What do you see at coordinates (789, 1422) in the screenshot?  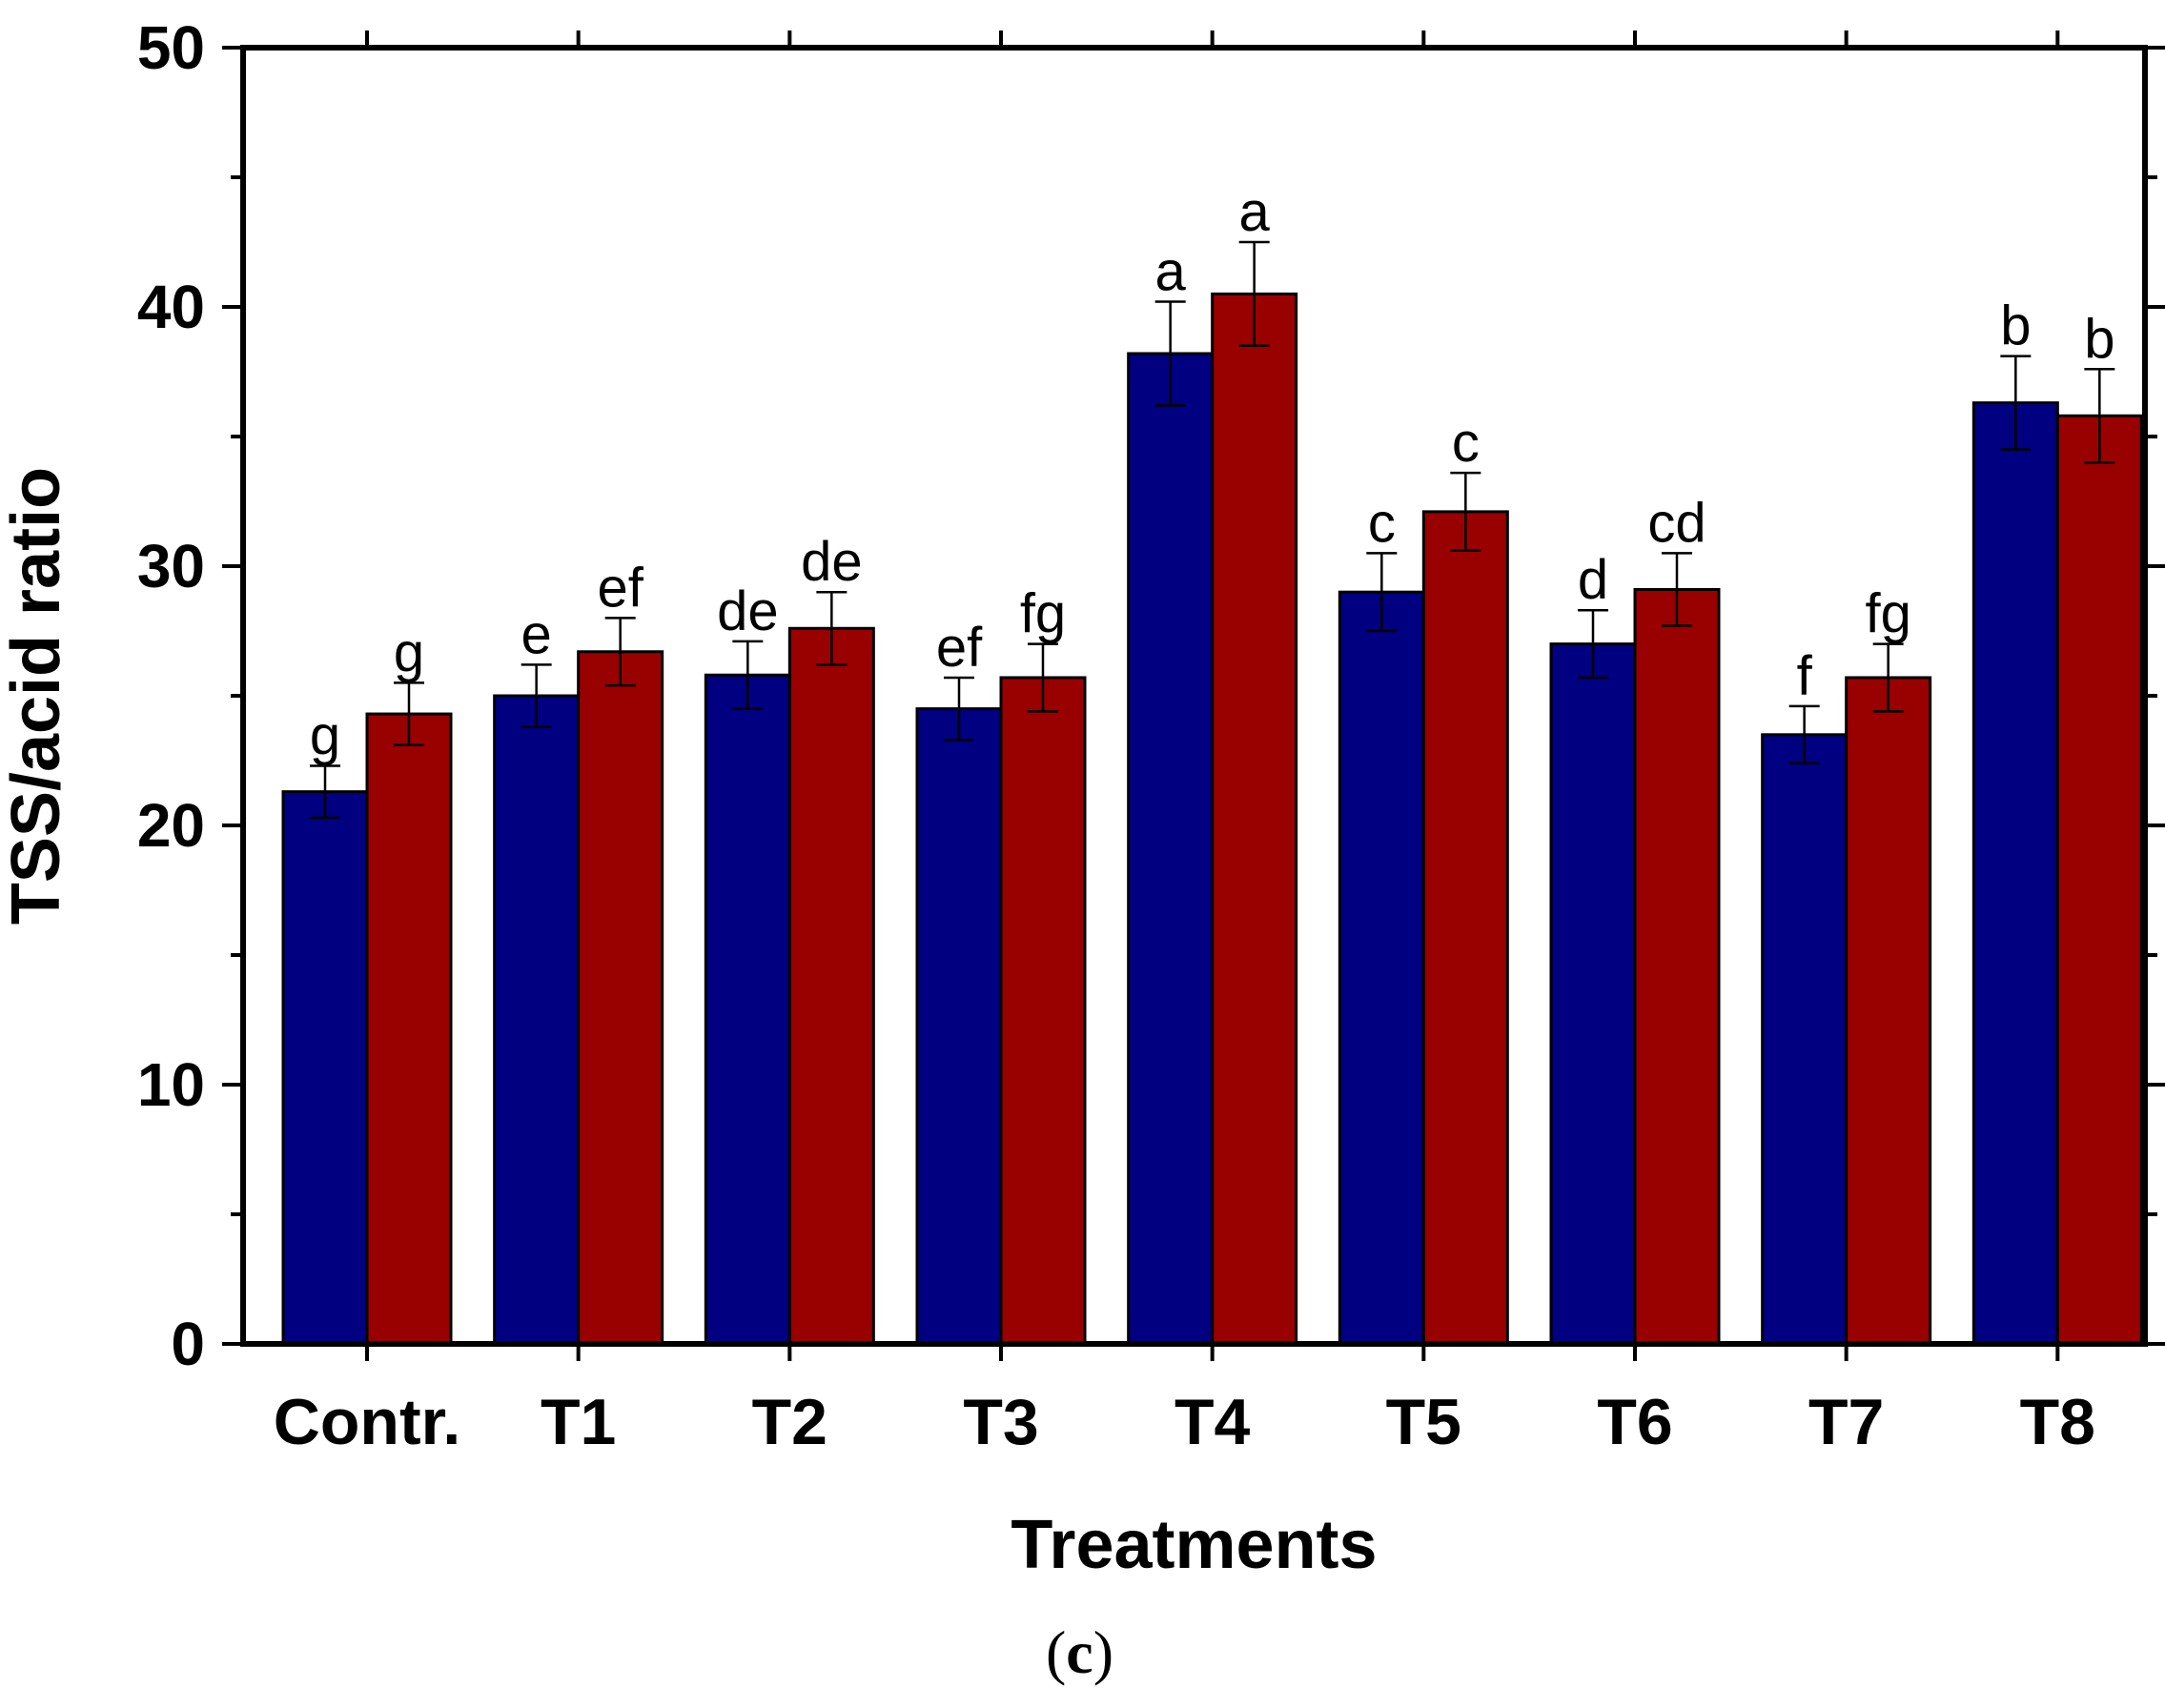 I see `x-tick-label-3: T2` at bounding box center [789, 1422].